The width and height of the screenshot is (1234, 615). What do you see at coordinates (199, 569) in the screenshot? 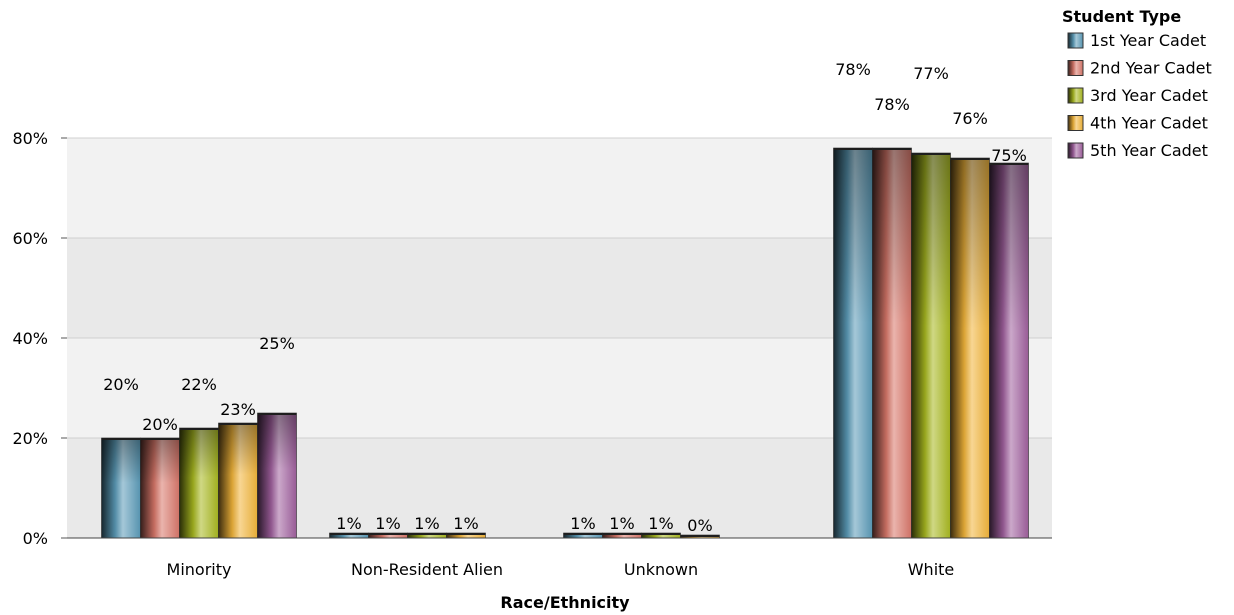
I see `x-tick-label: Minority` at bounding box center [199, 569].